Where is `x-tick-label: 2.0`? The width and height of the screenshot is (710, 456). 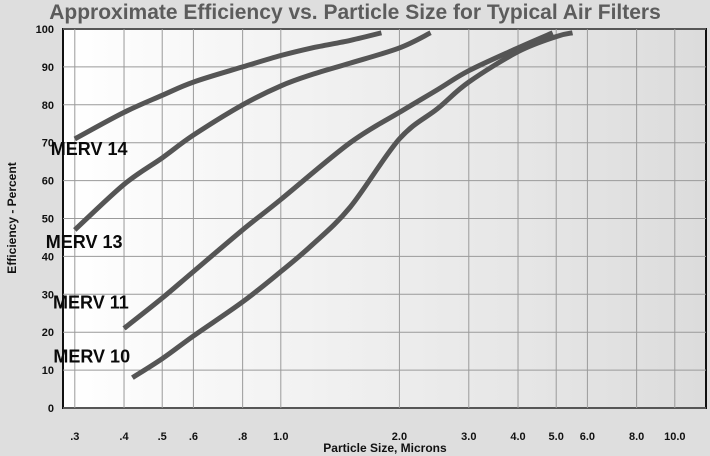
x-tick-label: 2.0 is located at coordinates (399, 437).